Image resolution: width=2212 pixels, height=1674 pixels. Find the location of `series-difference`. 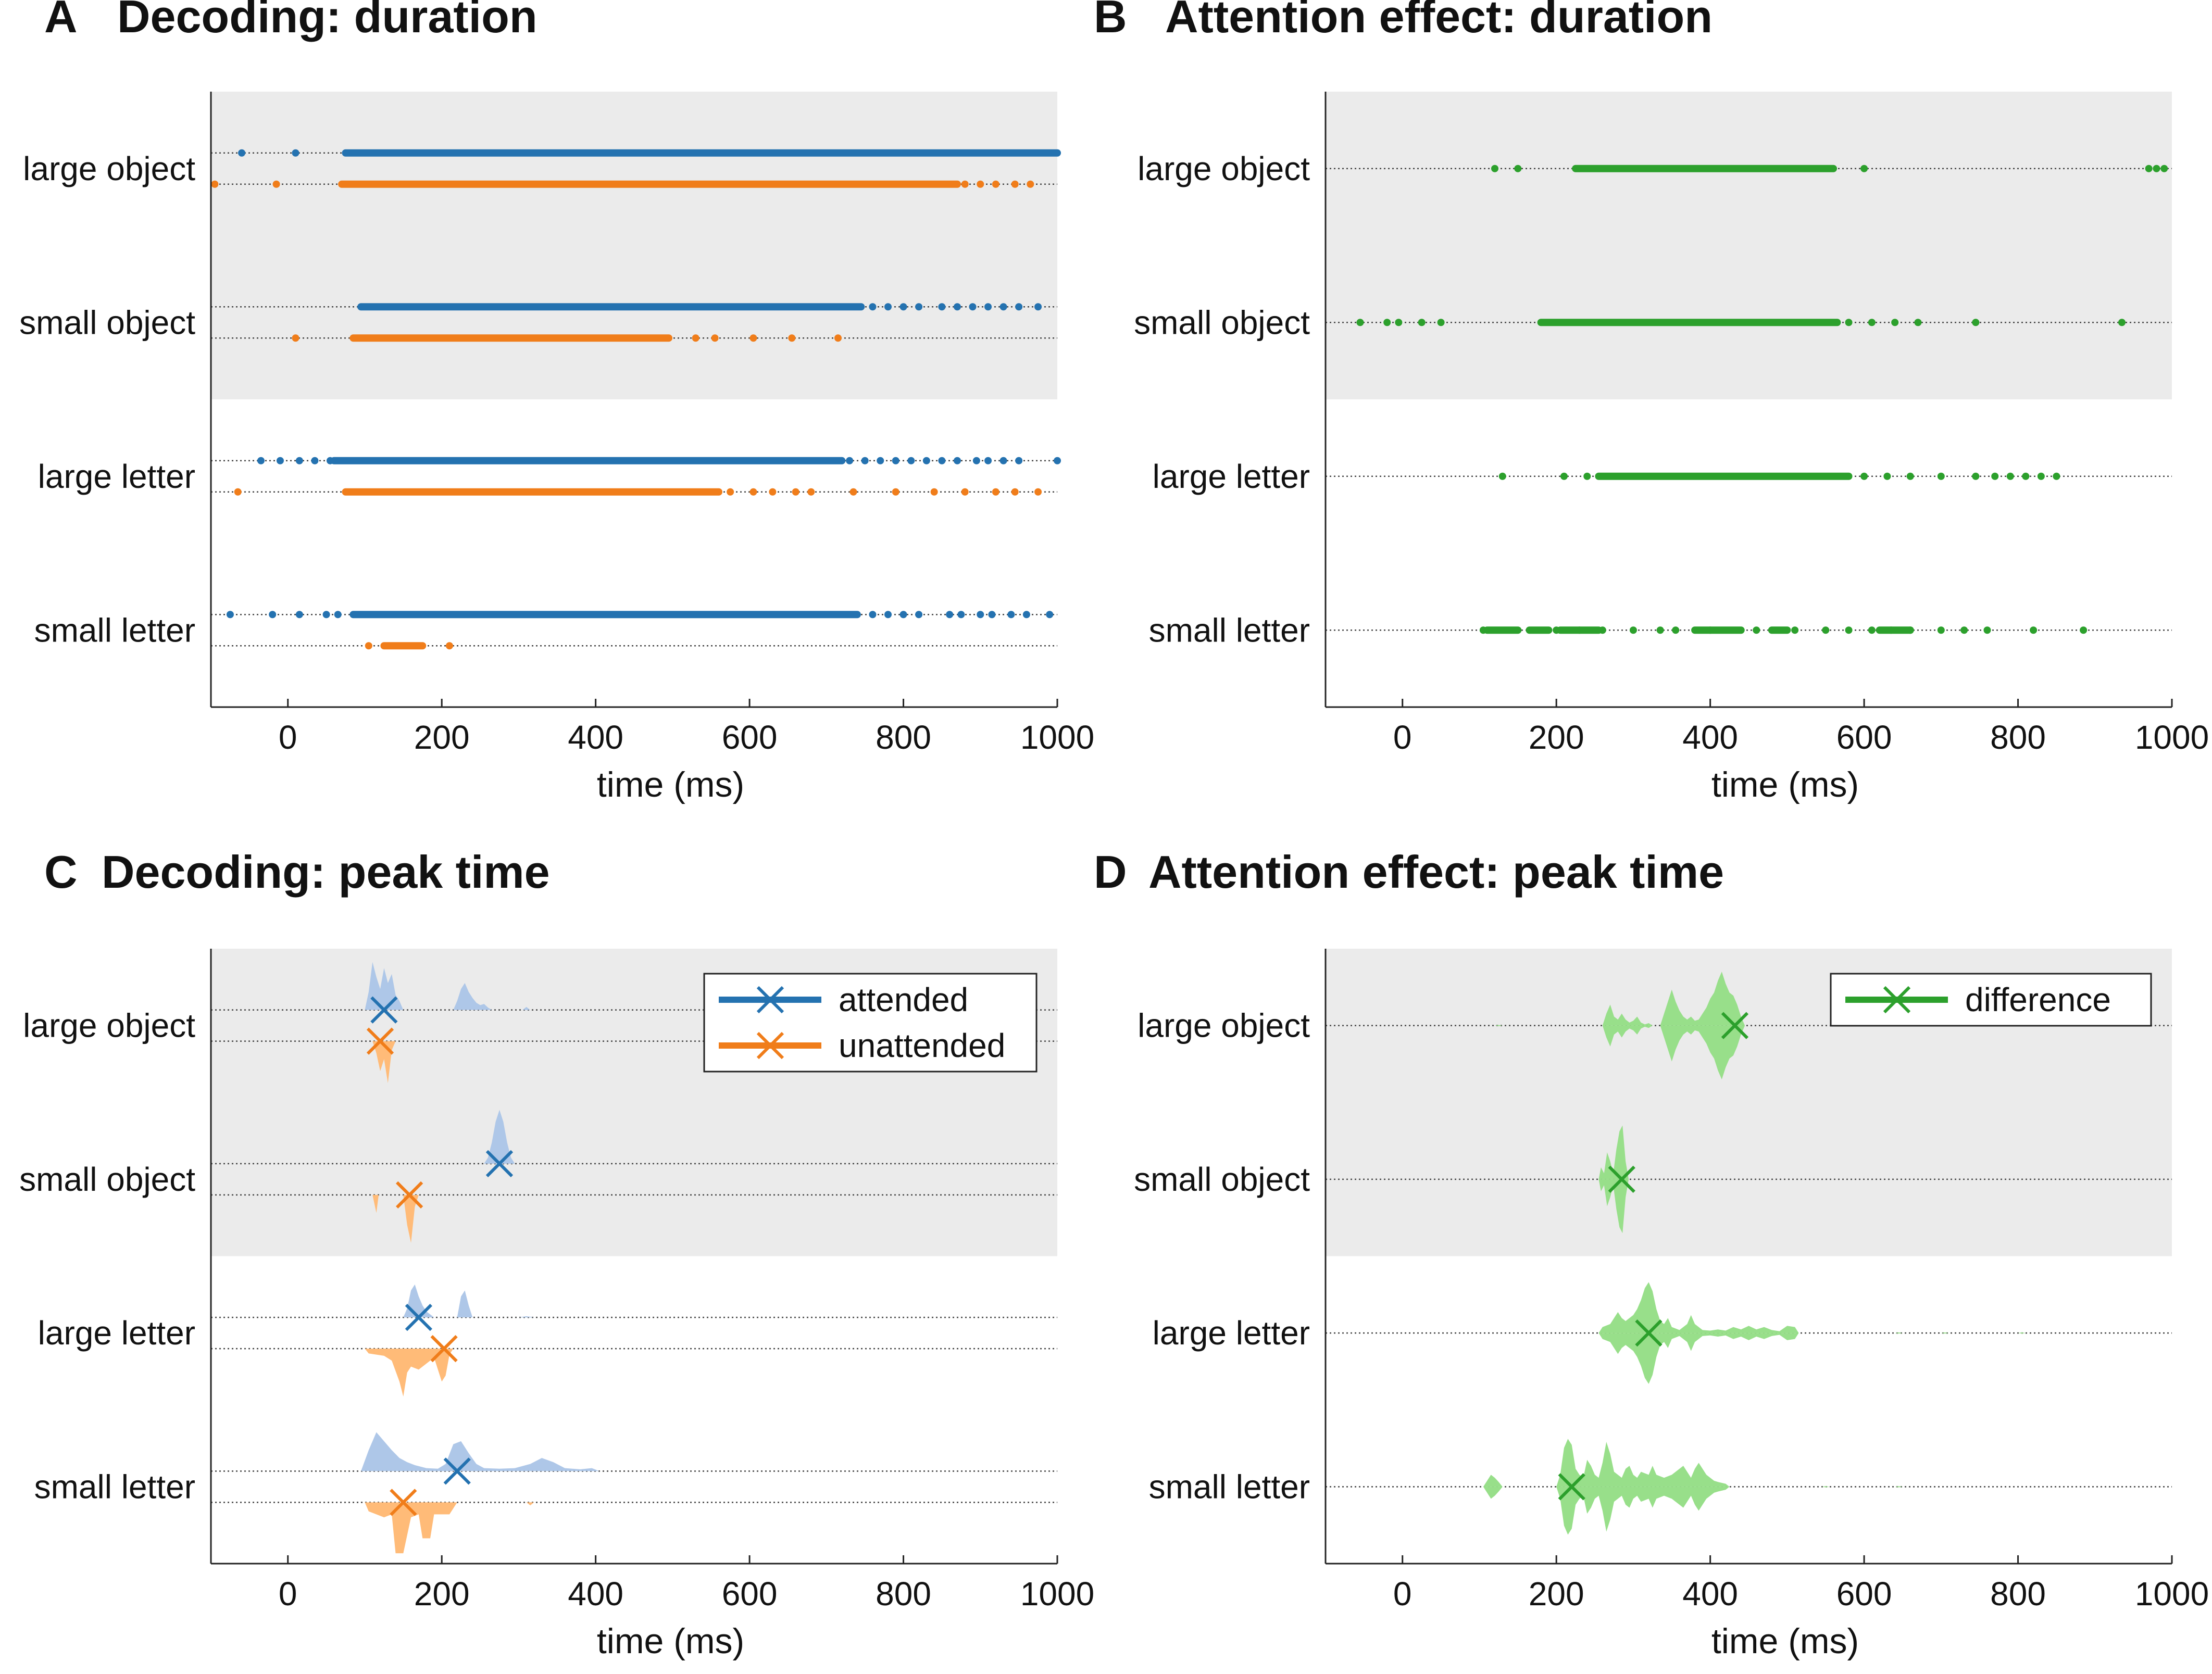

series-difference is located at coordinates (1754, 1253).